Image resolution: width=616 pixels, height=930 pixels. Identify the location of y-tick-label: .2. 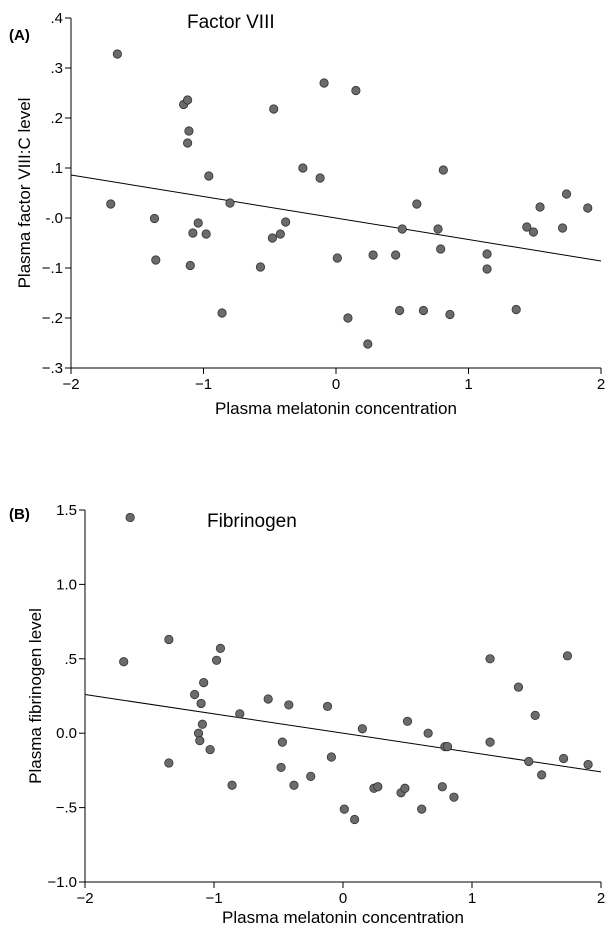
(56, 118).